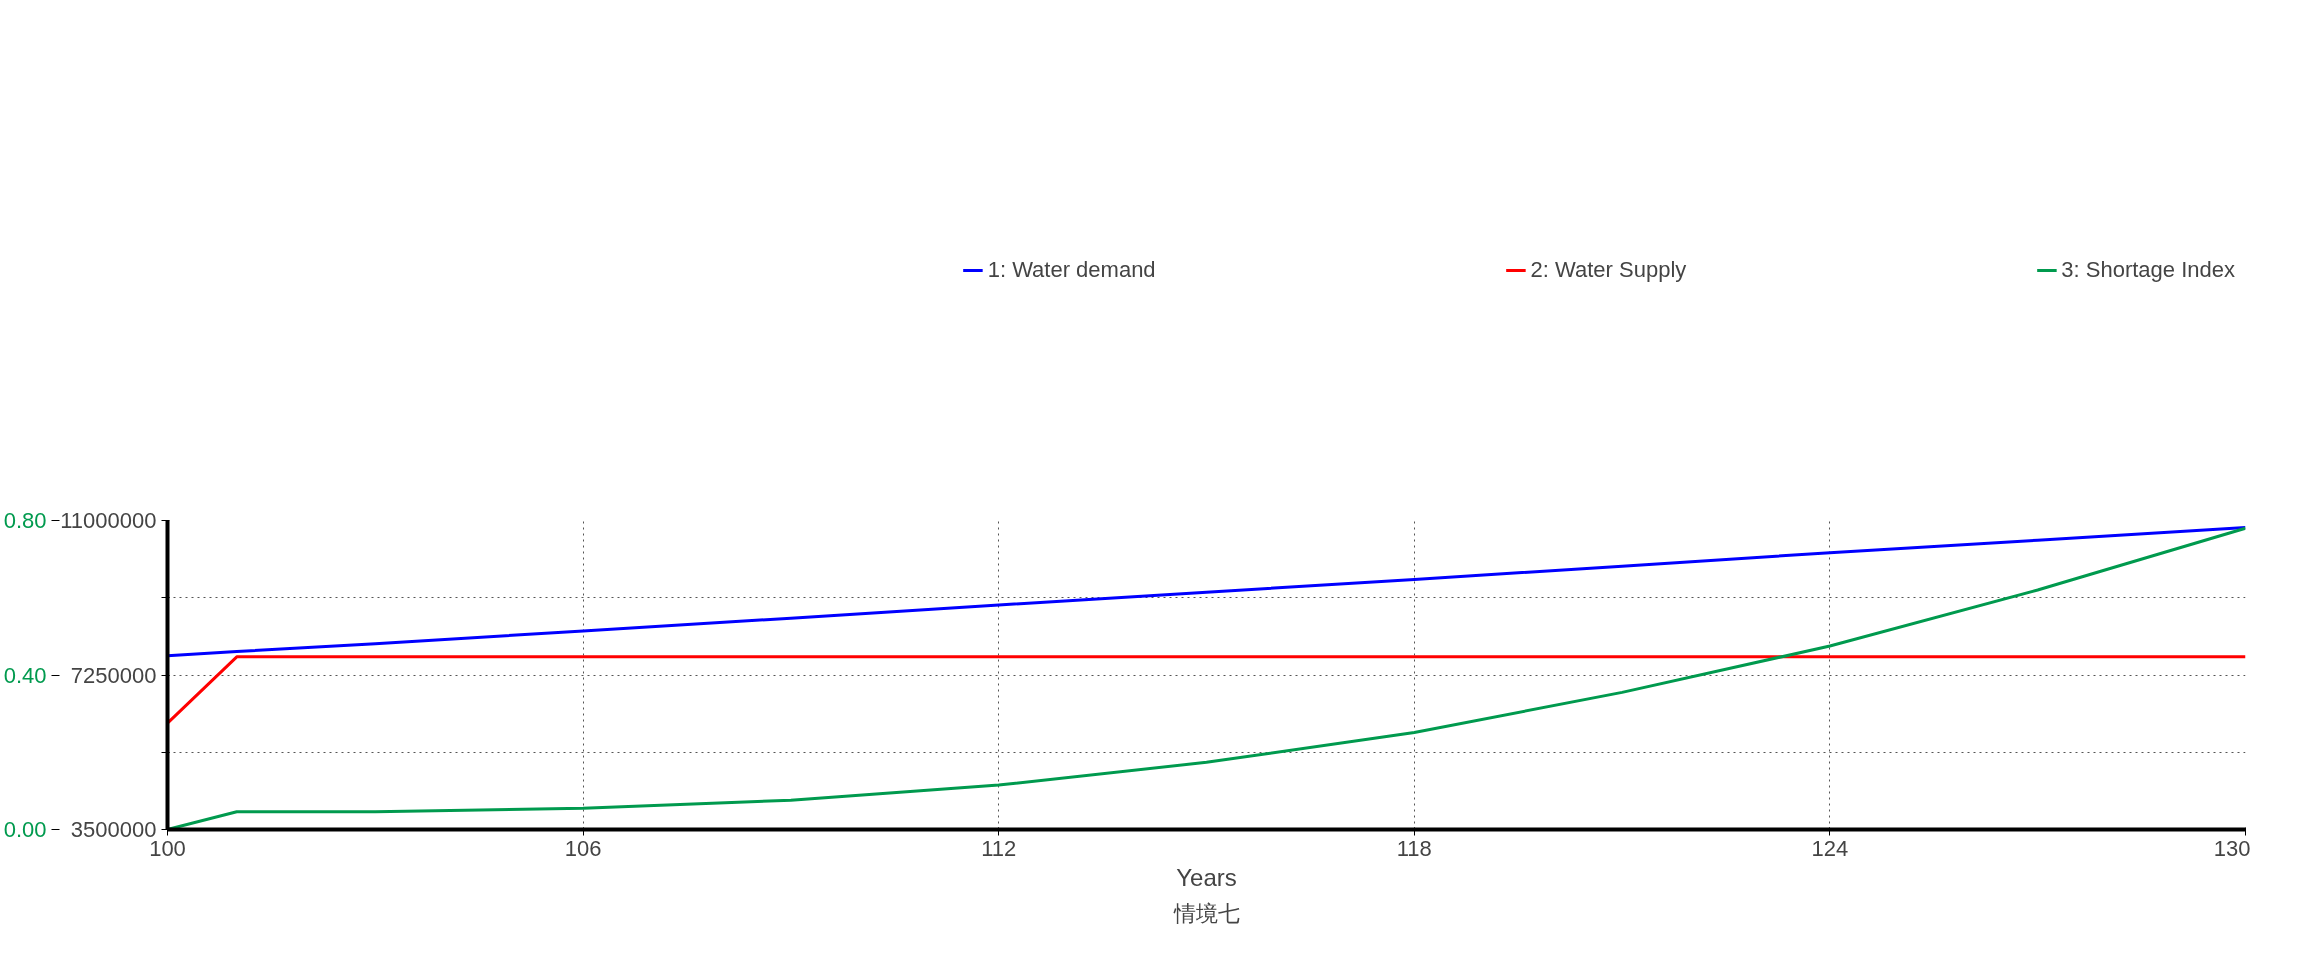 Image resolution: width=2315 pixels, height=965 pixels. What do you see at coordinates (999, 848) in the screenshot?
I see `x-tick-label: 112` at bounding box center [999, 848].